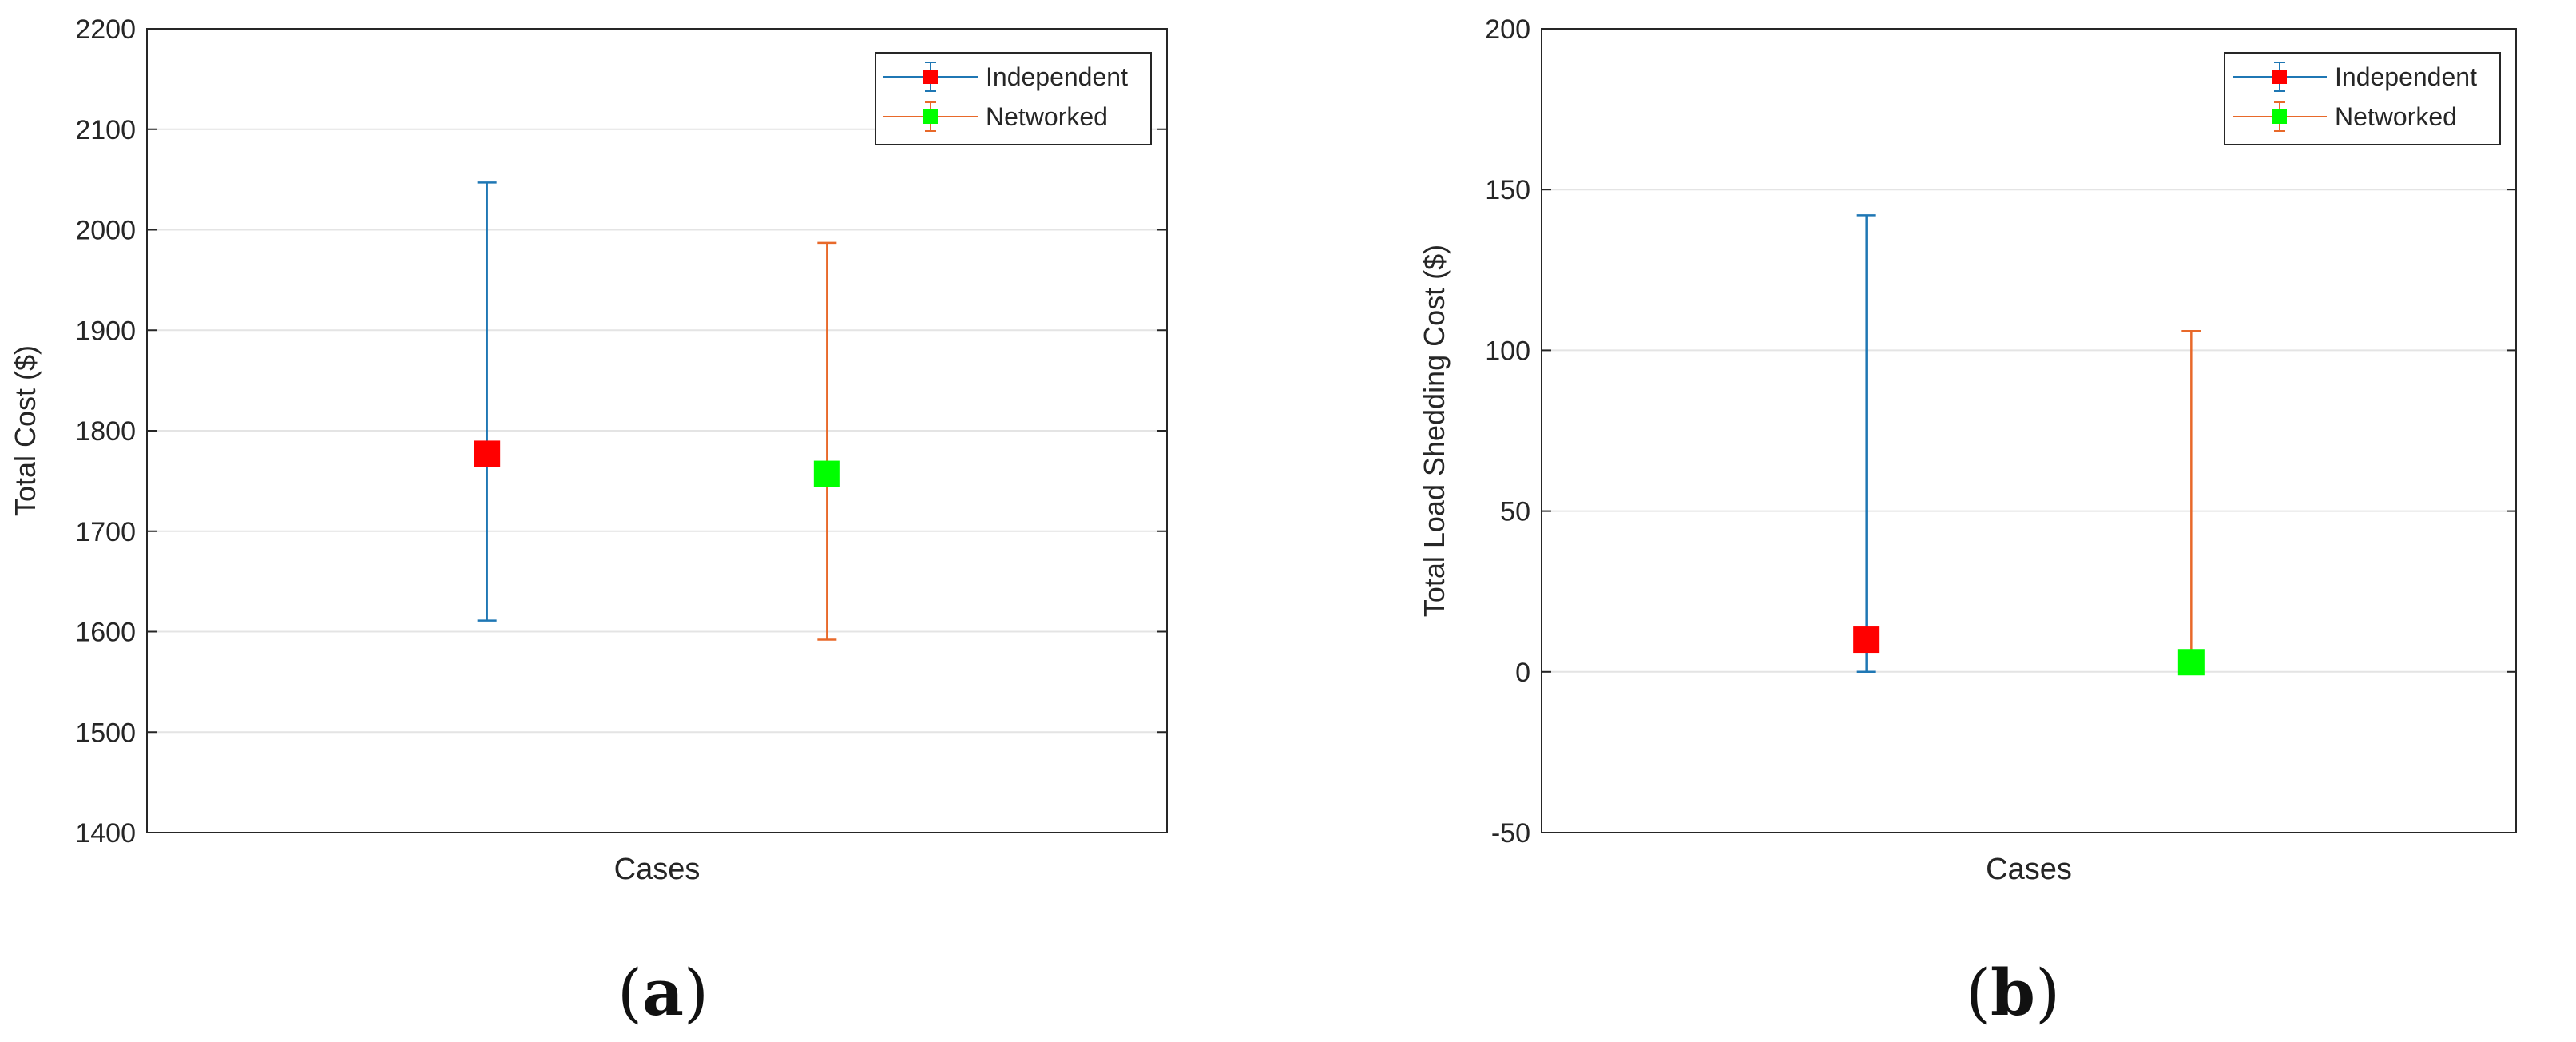  I want to click on y-tick-label: 2200, so click(105, 29).